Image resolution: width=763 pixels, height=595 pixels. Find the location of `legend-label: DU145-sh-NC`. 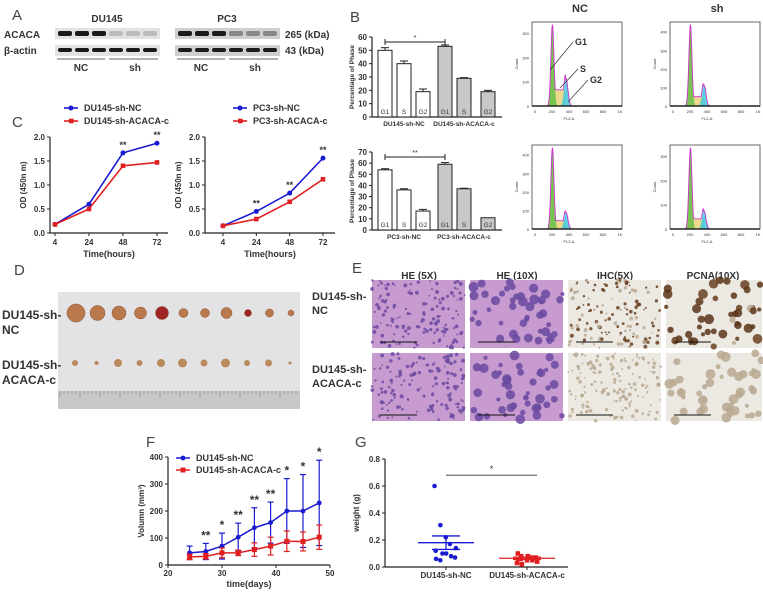

legend-label: DU145-sh-NC is located at coordinates (113, 108).